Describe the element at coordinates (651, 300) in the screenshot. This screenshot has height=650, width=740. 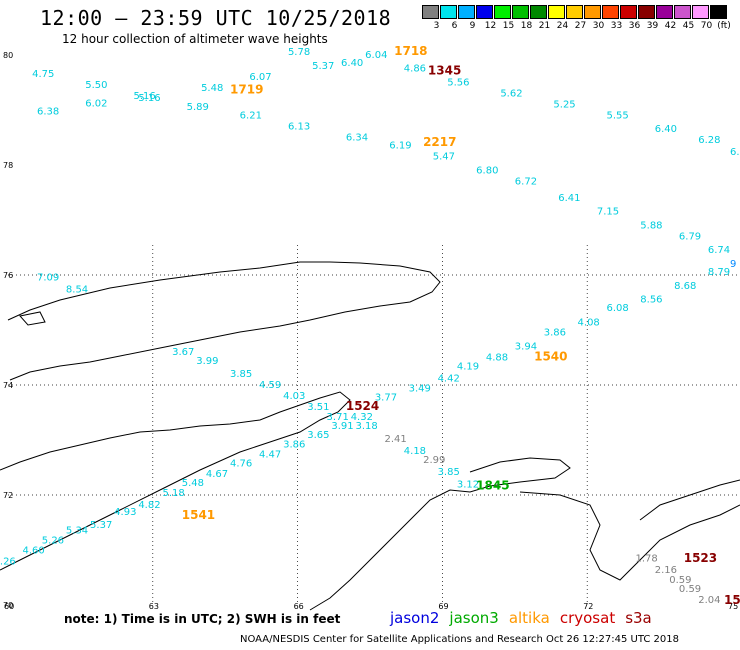
I see `wave-height-label: 8.56` at that location.